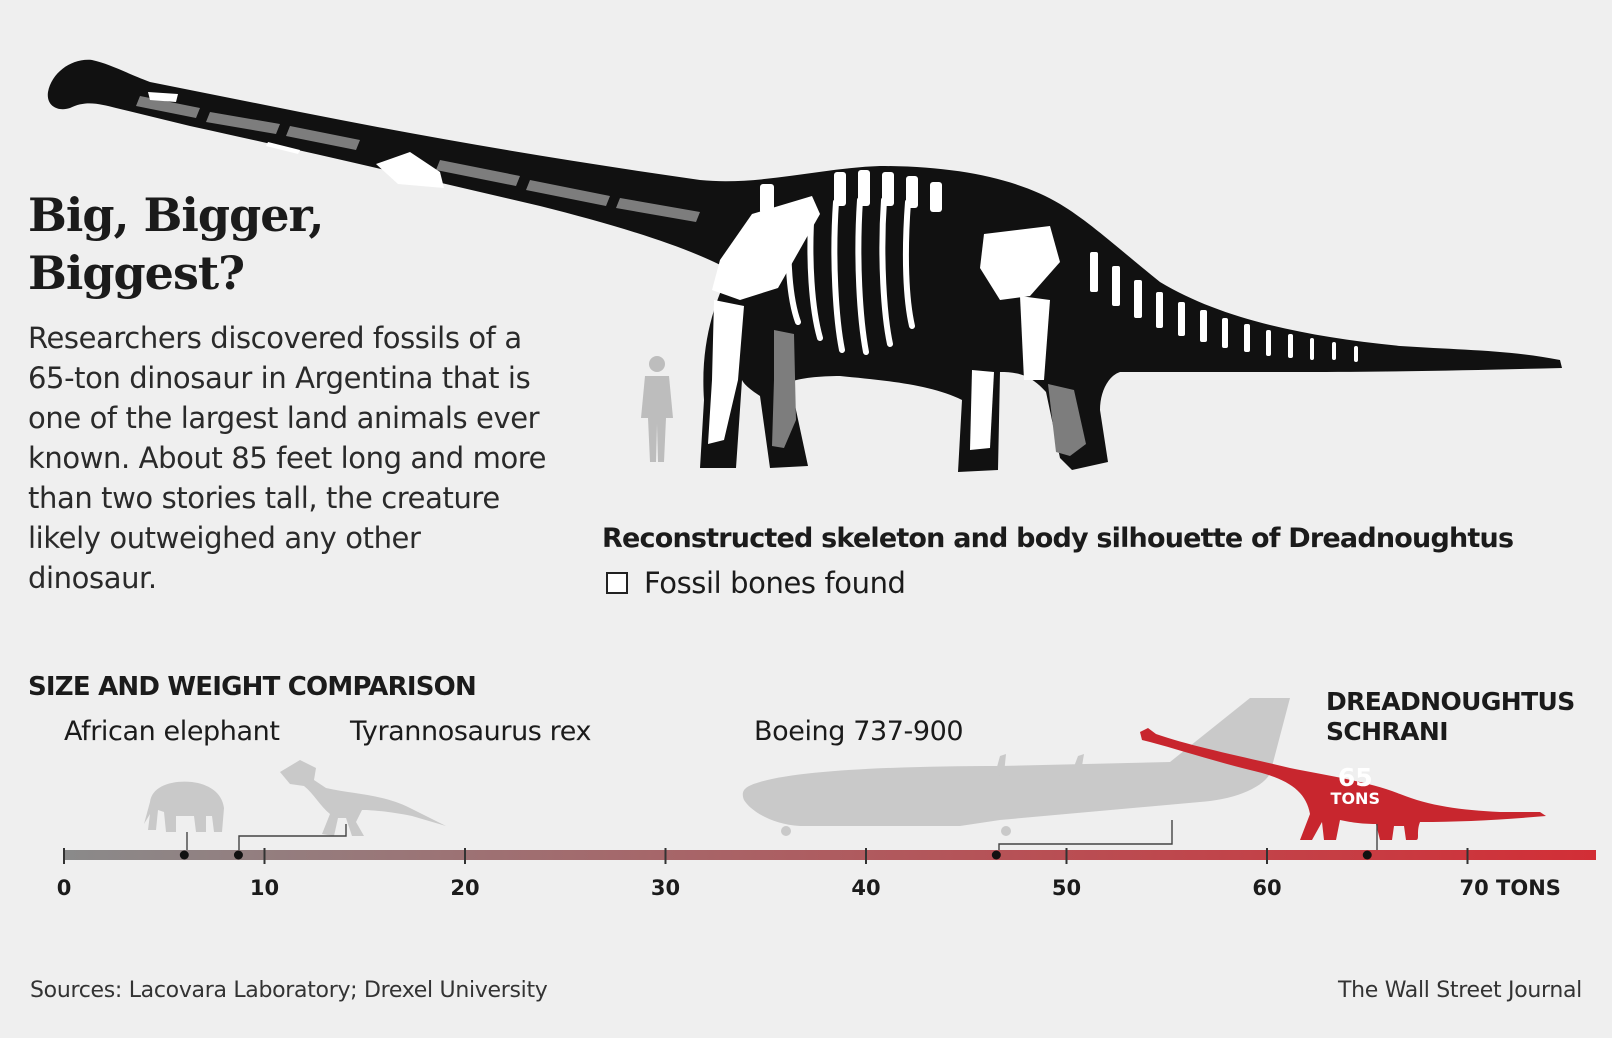 This screenshot has width=1612, height=1038. What do you see at coordinates (1016, 767) in the screenshot?
I see `boeing-737-silhouette` at bounding box center [1016, 767].